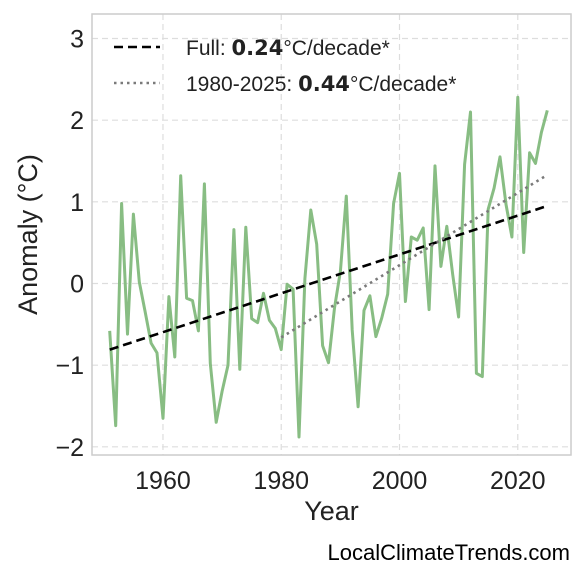  Describe the element at coordinates (288, 48) in the screenshot. I see `legend-entry: Full: 0.24°C/decade*` at that location.